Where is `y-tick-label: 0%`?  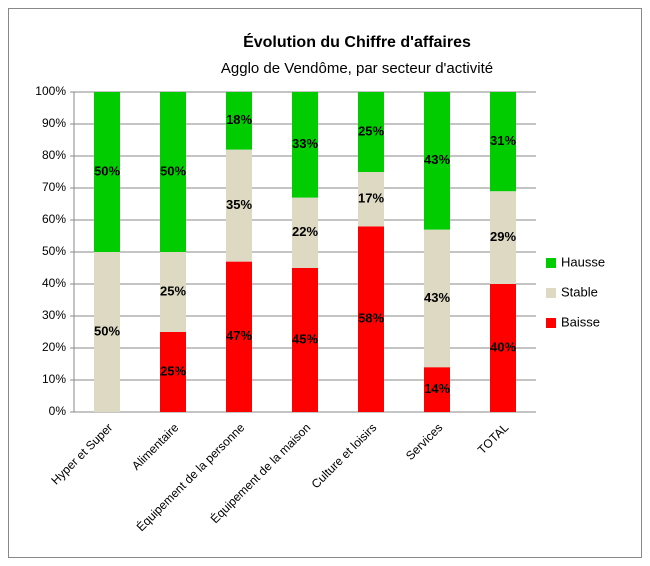 y-tick-label: 0% is located at coordinates (58, 411).